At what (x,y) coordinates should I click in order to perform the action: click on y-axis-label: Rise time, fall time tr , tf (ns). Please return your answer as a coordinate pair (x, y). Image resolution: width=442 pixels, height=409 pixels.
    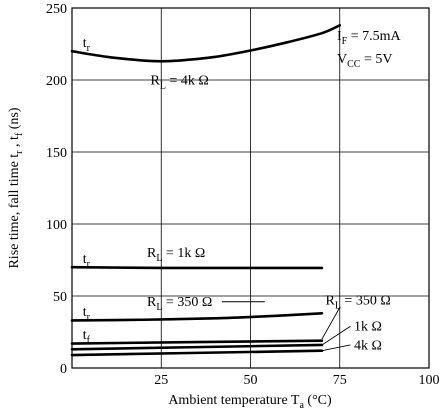
    Looking at the image, I should click on (16, 187).